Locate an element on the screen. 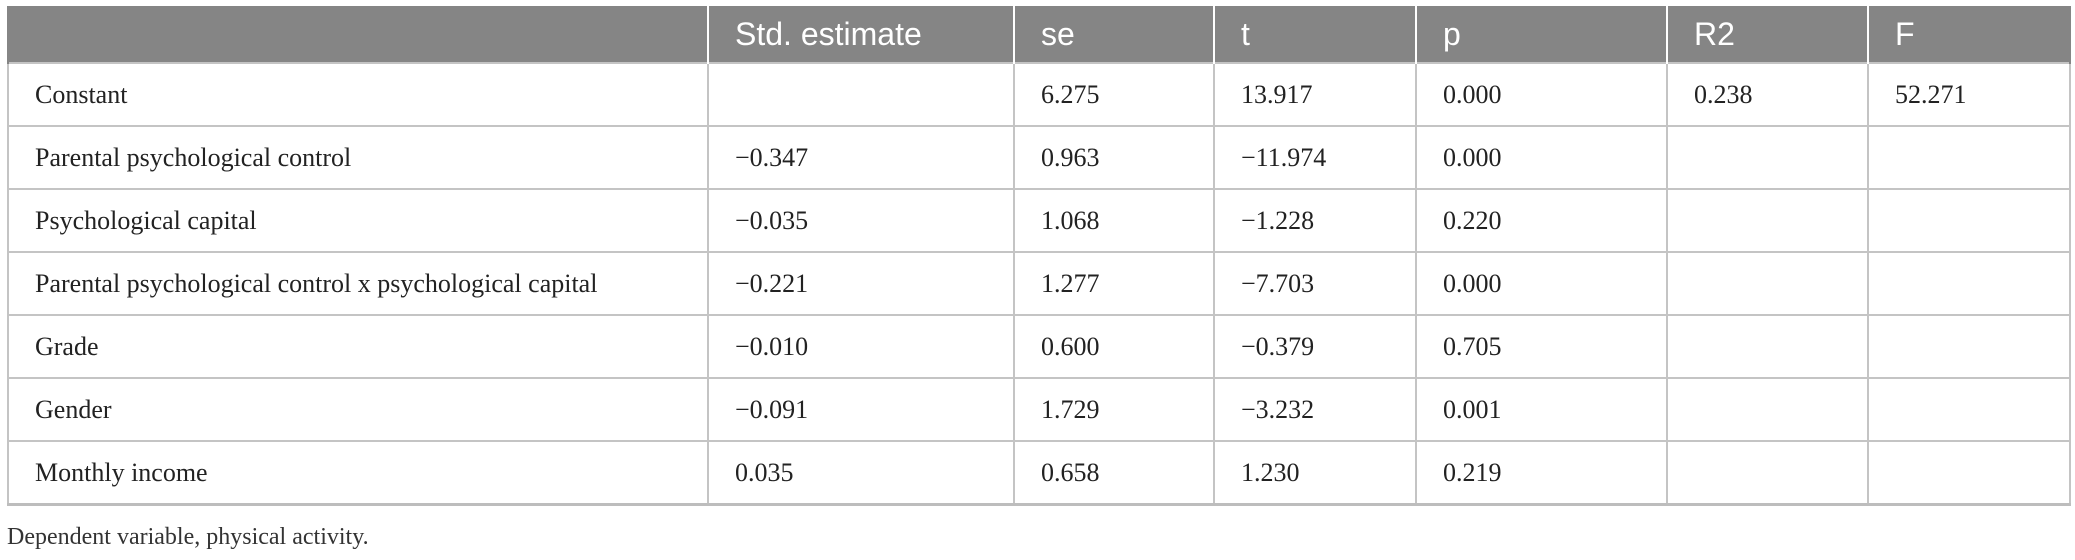  cell-se: 6.275 is located at coordinates (1114, 94).